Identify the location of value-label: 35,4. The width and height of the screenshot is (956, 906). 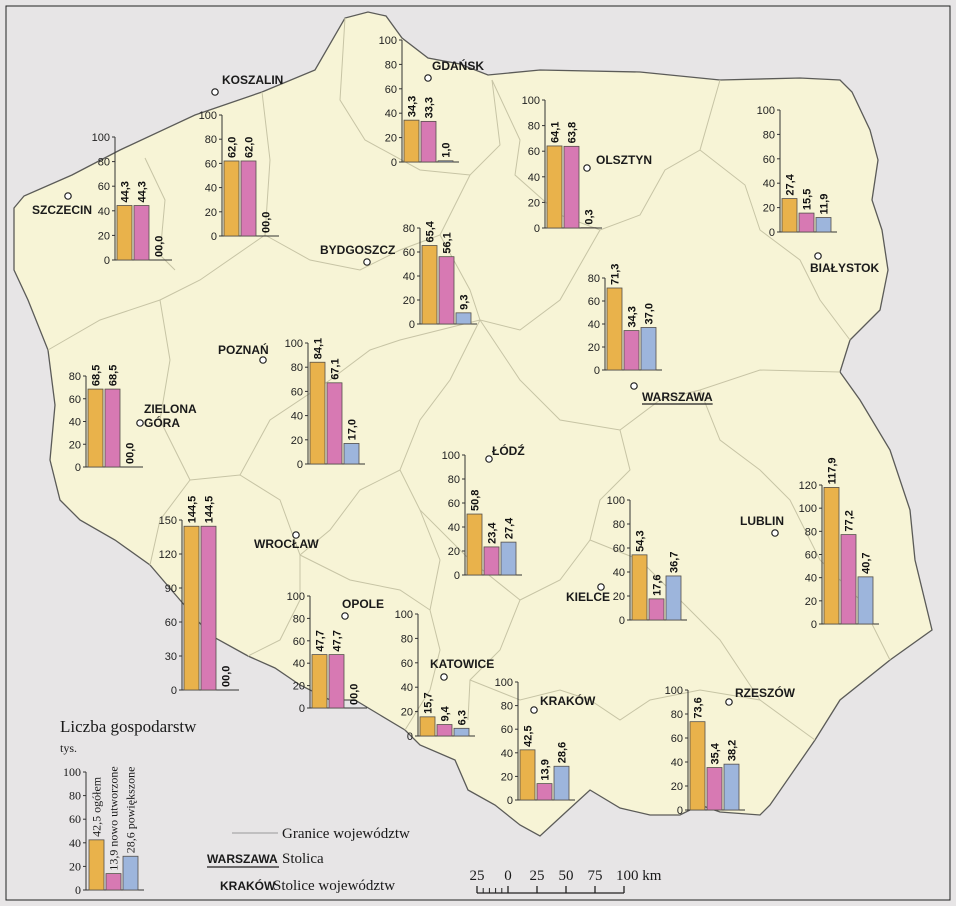
(716, 753).